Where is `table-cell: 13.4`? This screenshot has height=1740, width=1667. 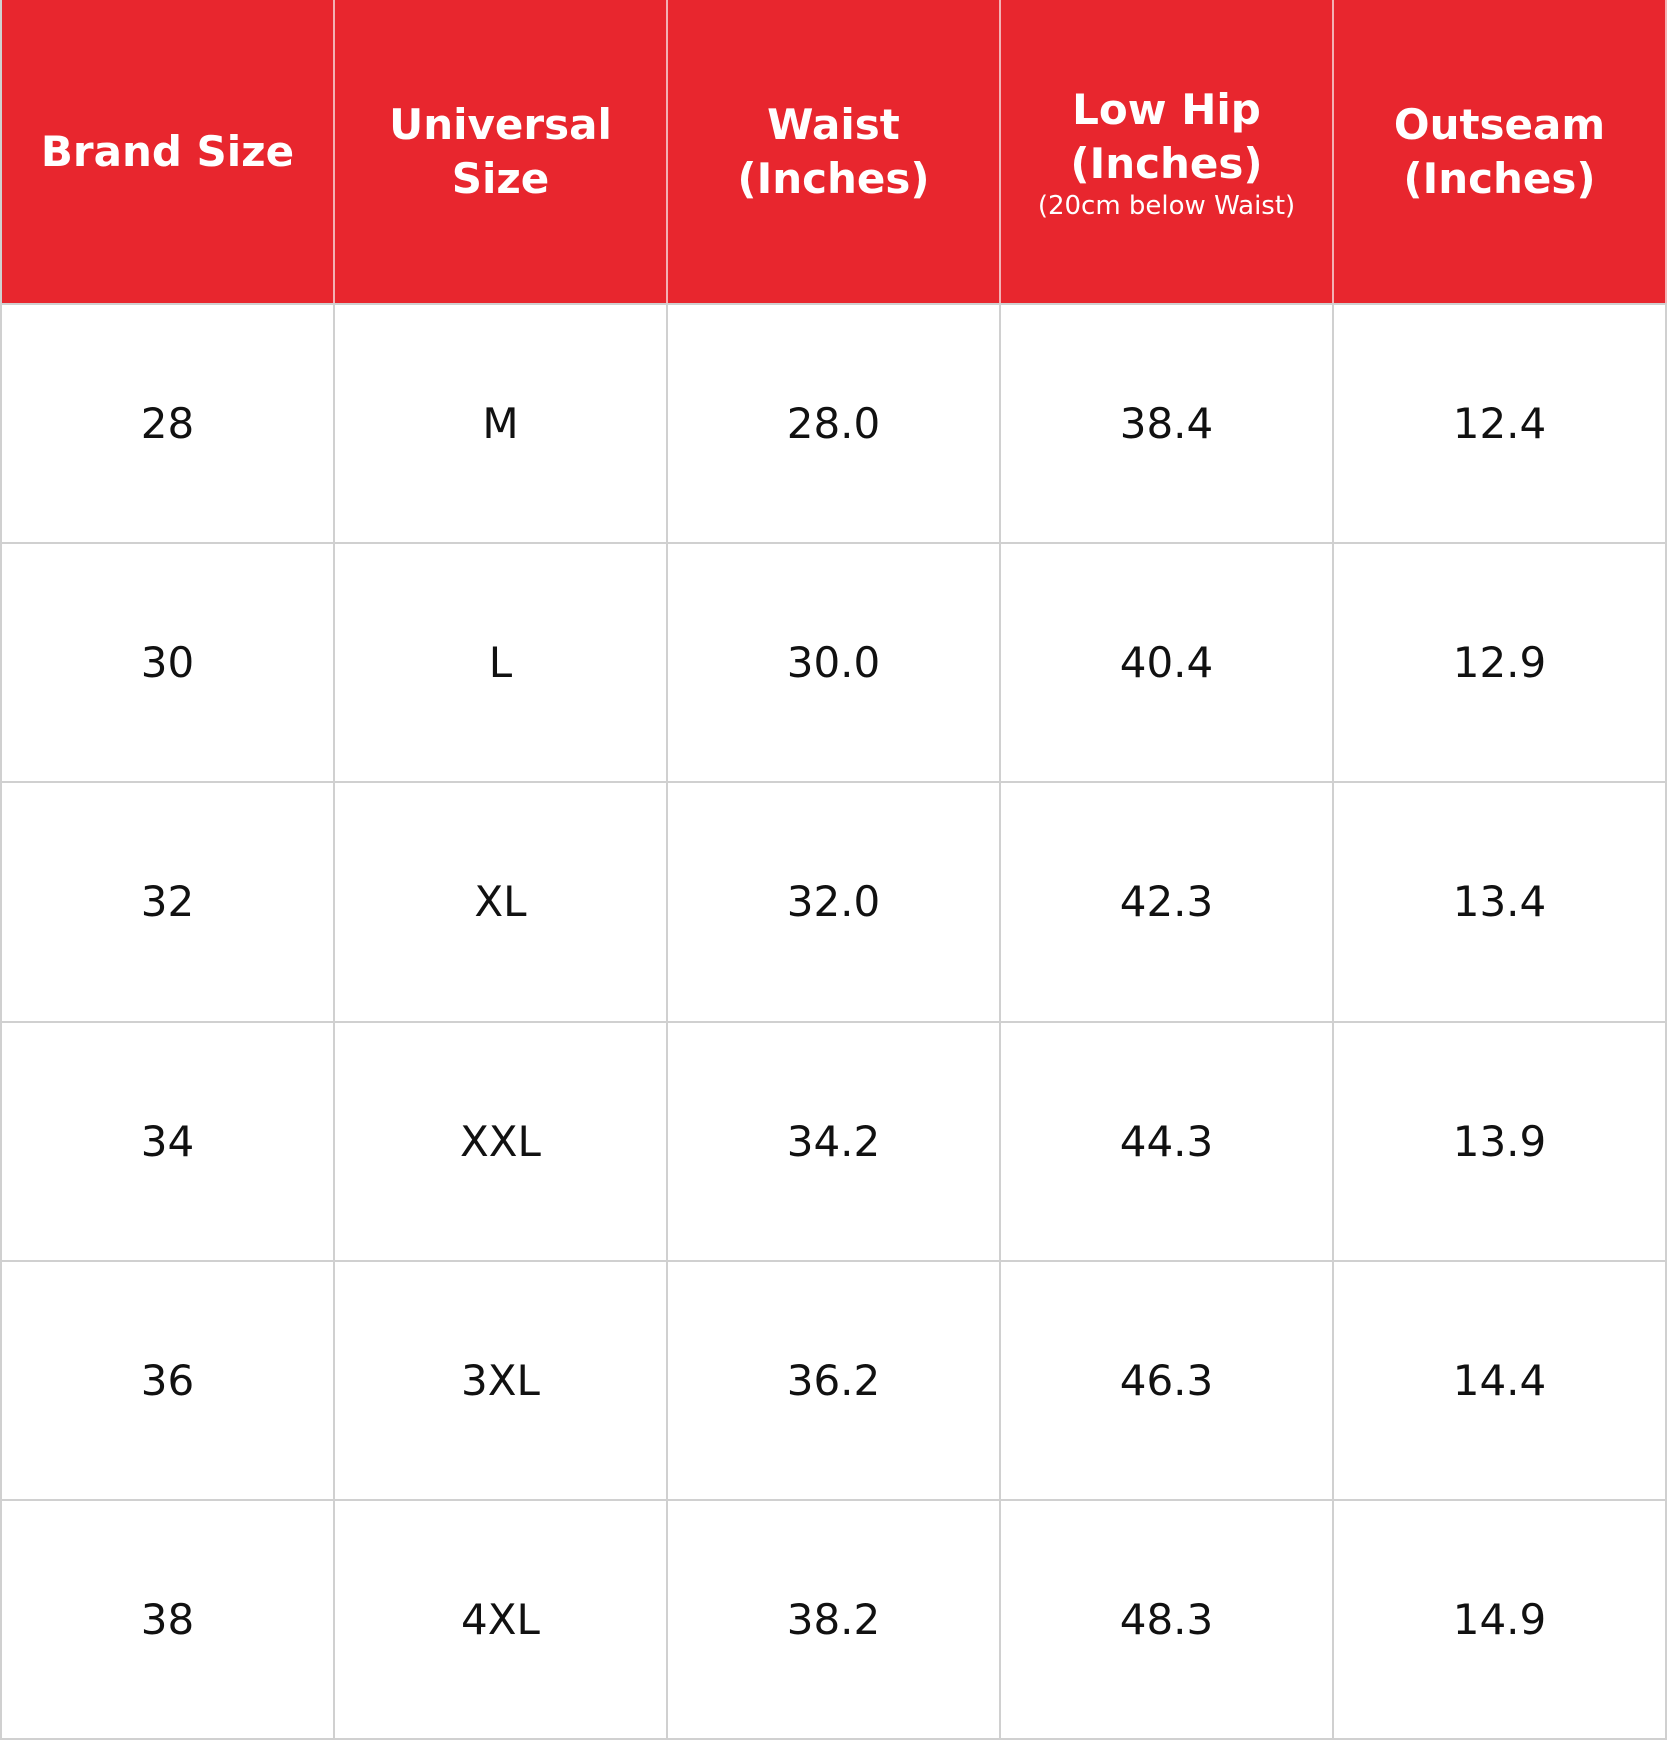
table-cell: 13.4 is located at coordinates (1500, 901).